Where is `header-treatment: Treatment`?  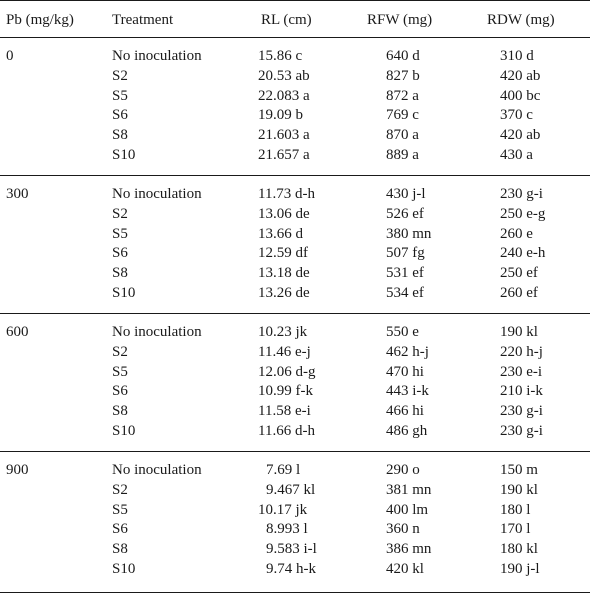
header-treatment: Treatment is located at coordinates (143, 20).